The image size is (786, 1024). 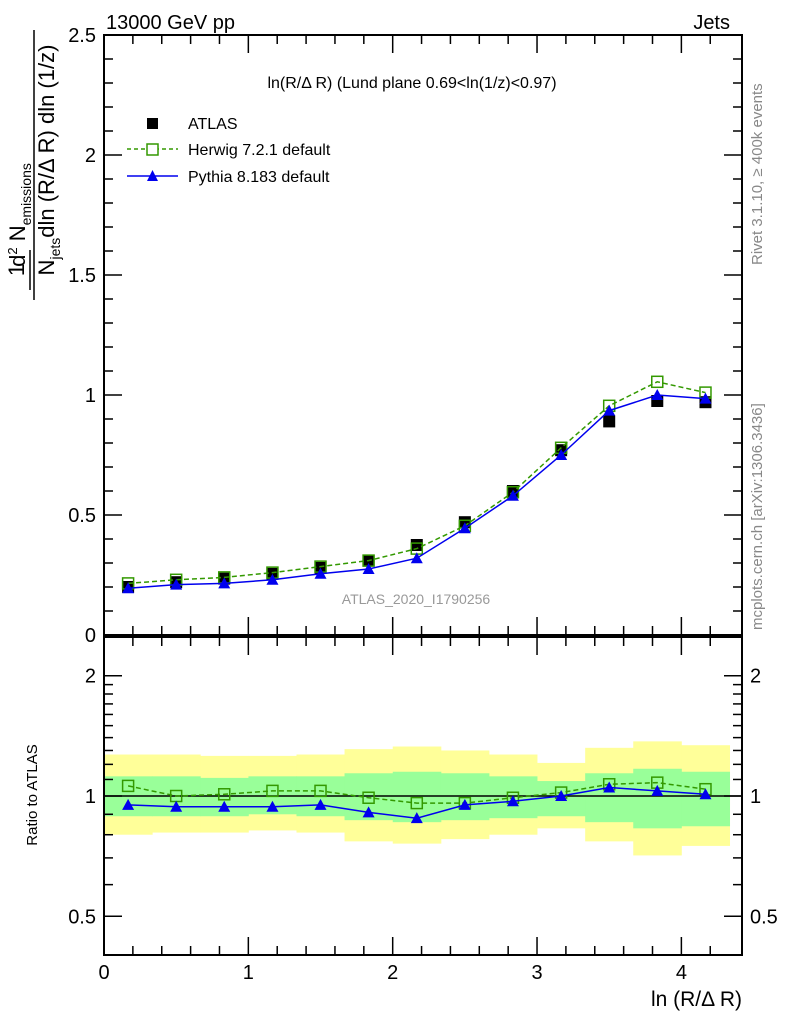 I want to click on main-y-tick-label: 1.5, so click(x=82, y=276).